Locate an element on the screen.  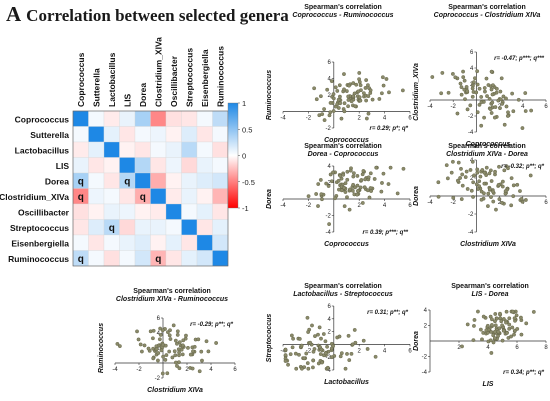
x-tick-label: -4 is located at coordinates (283, 206).